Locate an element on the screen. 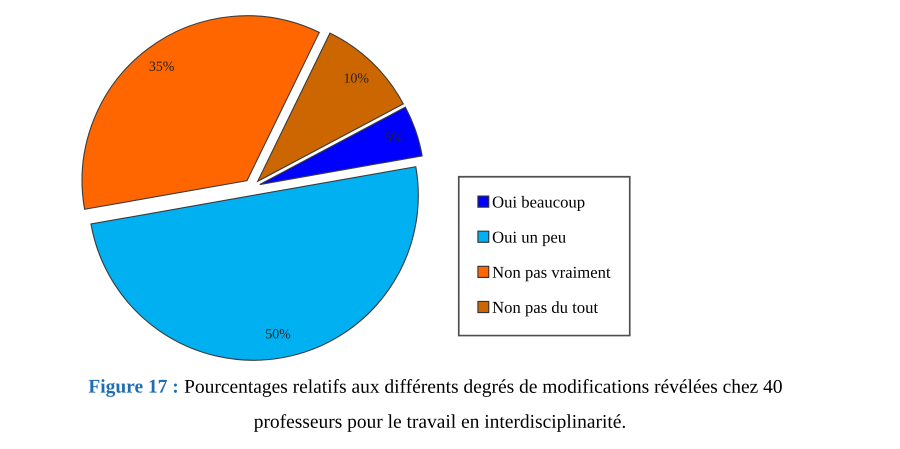 This screenshot has height=449, width=900. text: Pourcentages relatifs aux différents degrés de modifications révélées chez 40 professeurs pour le travail en interdisciplinarité. is located at coordinates (483, 405).